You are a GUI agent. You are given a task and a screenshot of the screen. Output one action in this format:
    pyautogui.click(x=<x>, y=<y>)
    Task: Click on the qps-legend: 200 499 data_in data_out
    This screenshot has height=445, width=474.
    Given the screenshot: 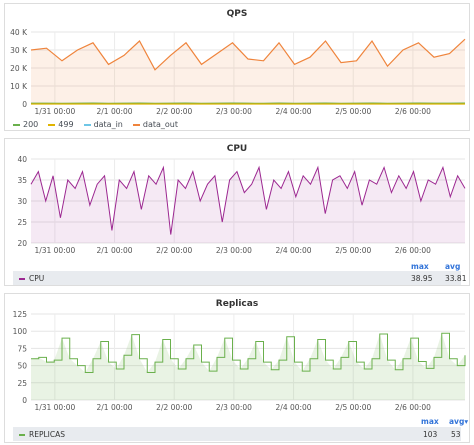 What is the action you would take?
    pyautogui.click(x=95, y=124)
    